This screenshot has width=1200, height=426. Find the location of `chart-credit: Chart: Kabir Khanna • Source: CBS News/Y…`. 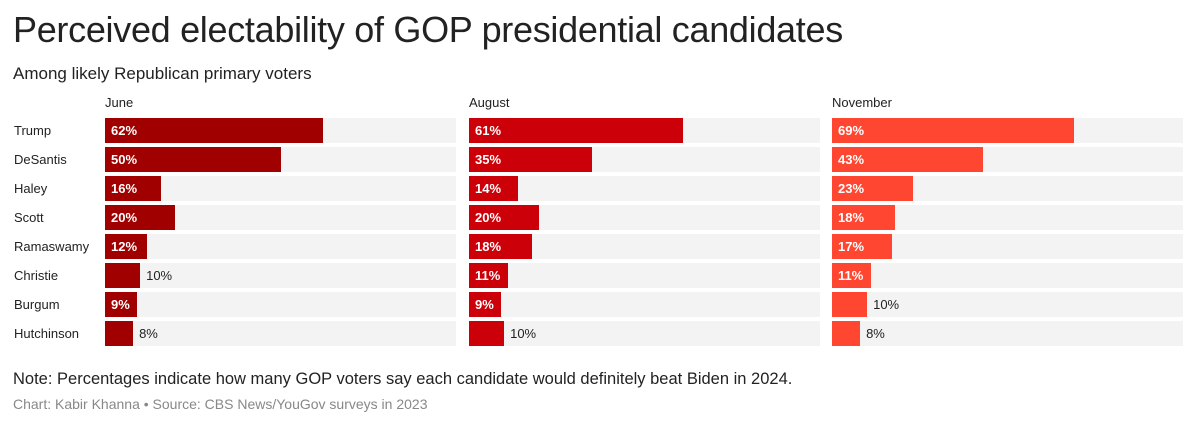

chart-credit: Chart: Kabir Khanna • Source: CBS News/Y… is located at coordinates (220, 404).